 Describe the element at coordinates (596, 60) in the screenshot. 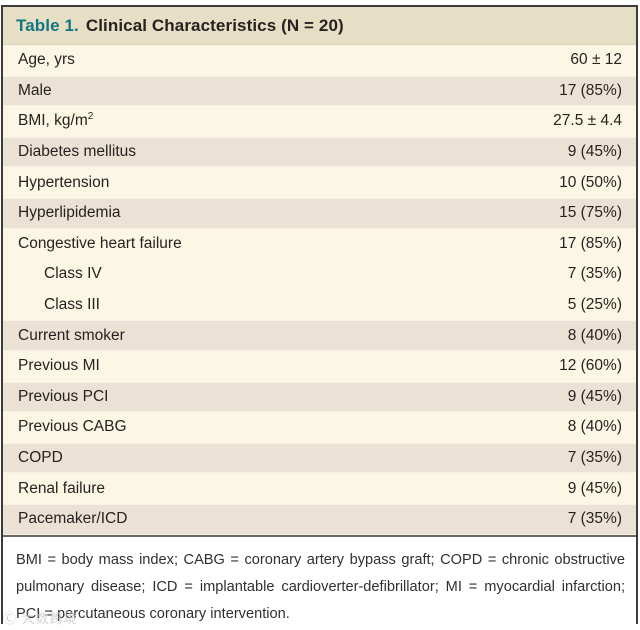

I see `row-value: 60 ± 12` at that location.